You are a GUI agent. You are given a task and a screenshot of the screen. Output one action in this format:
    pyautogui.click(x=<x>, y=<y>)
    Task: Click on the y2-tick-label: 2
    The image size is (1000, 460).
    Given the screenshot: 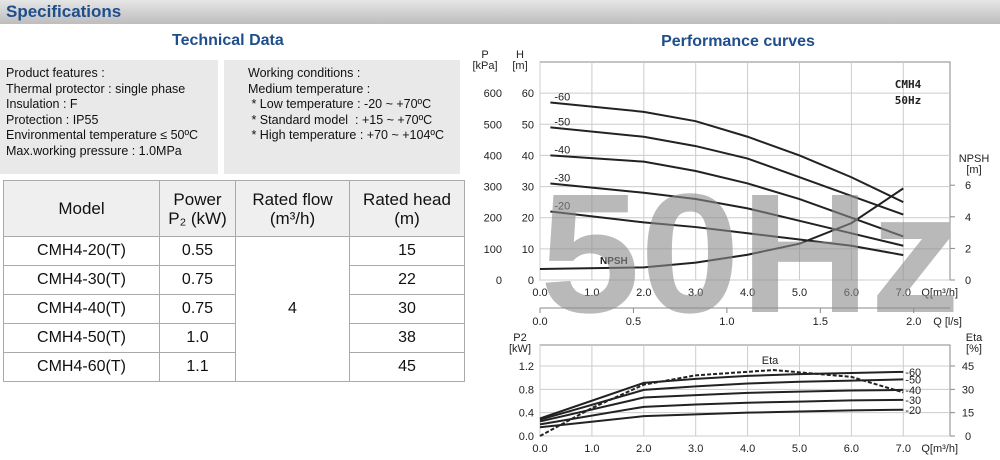 What is the action you would take?
    pyautogui.click(x=968, y=249)
    